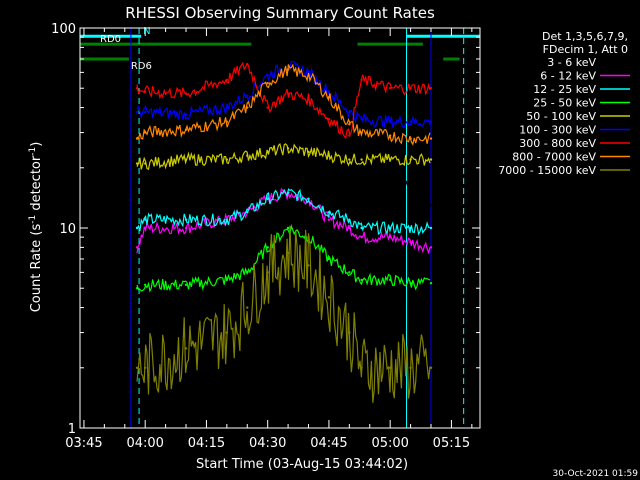  Describe the element at coordinates (283, 258) in the screenshot. I see `series-line` at that location.